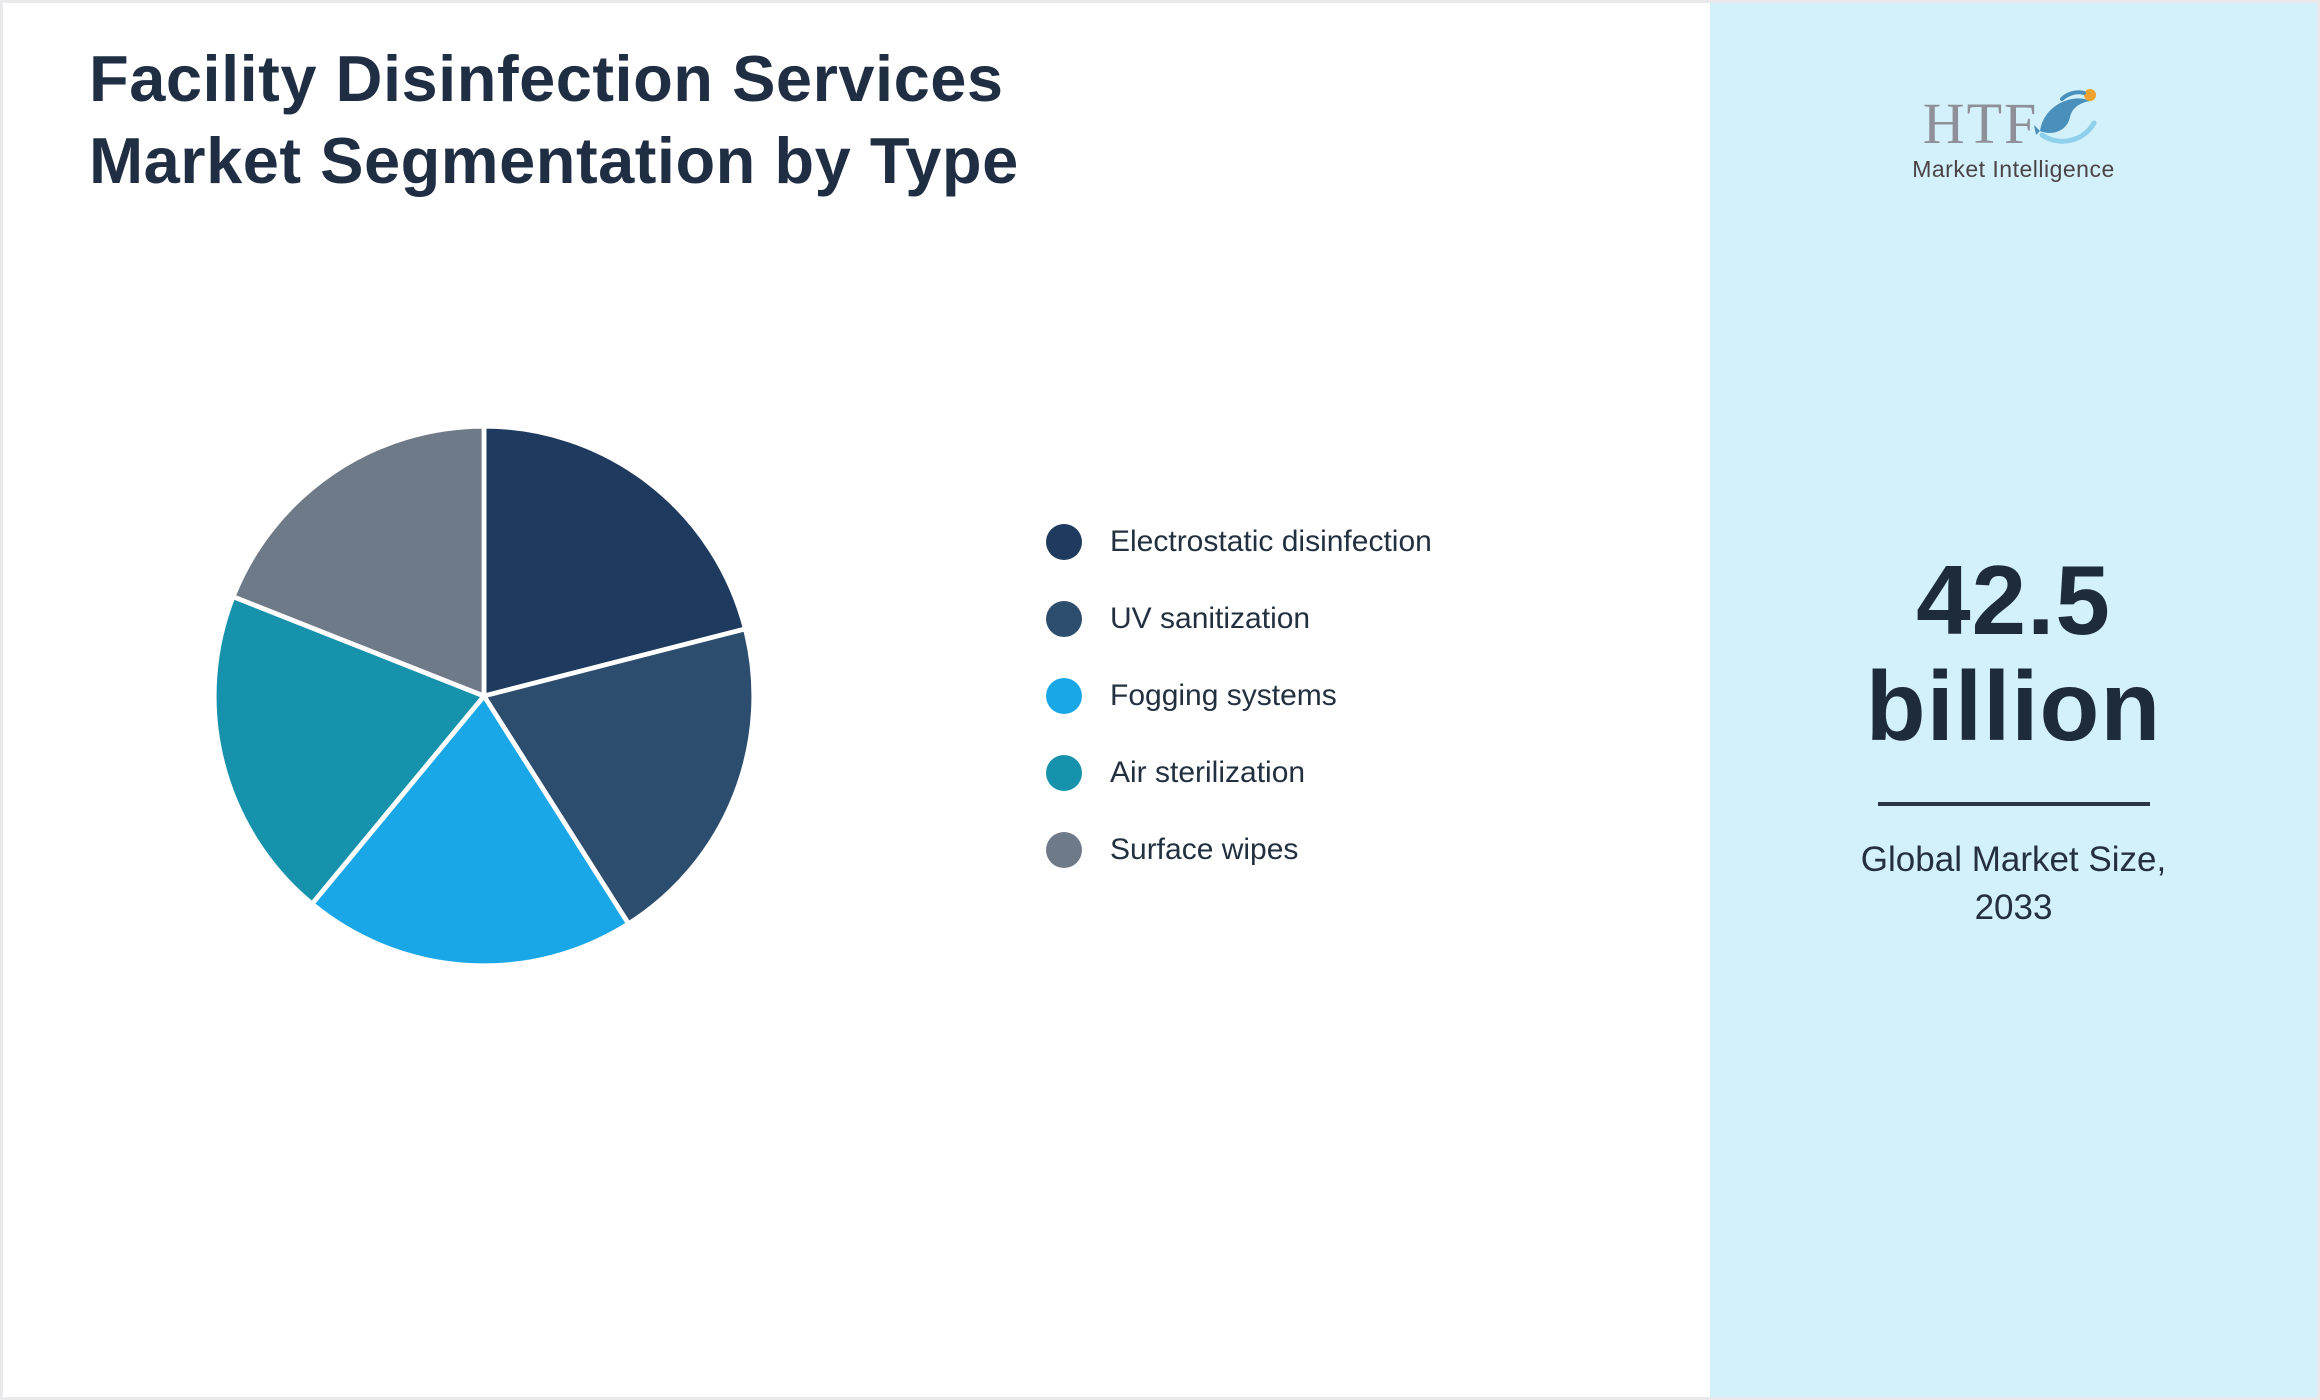 This screenshot has height=1400, width=2320. What do you see at coordinates (1223, 695) in the screenshot?
I see `legend-label: Fogging systems` at bounding box center [1223, 695].